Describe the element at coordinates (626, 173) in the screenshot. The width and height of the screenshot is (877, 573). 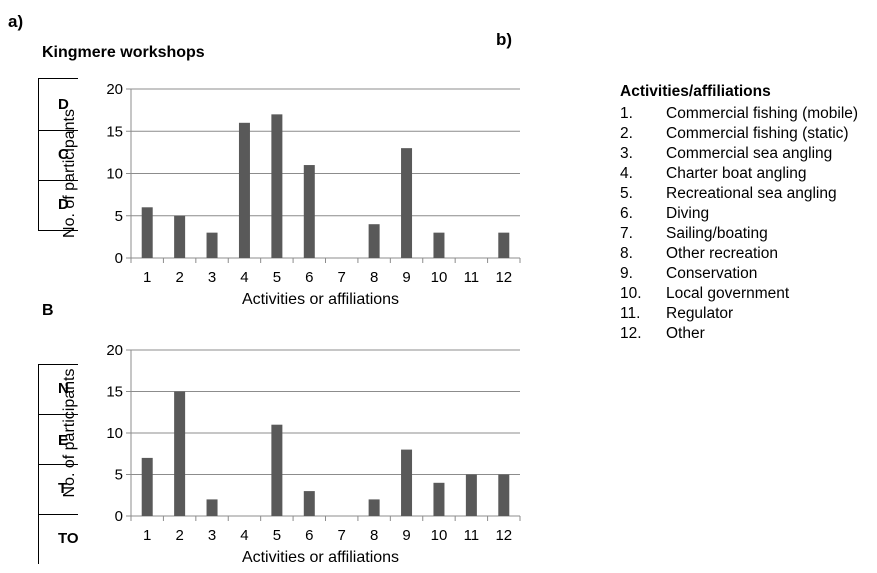
I see `legend-item-number: 4.` at that location.